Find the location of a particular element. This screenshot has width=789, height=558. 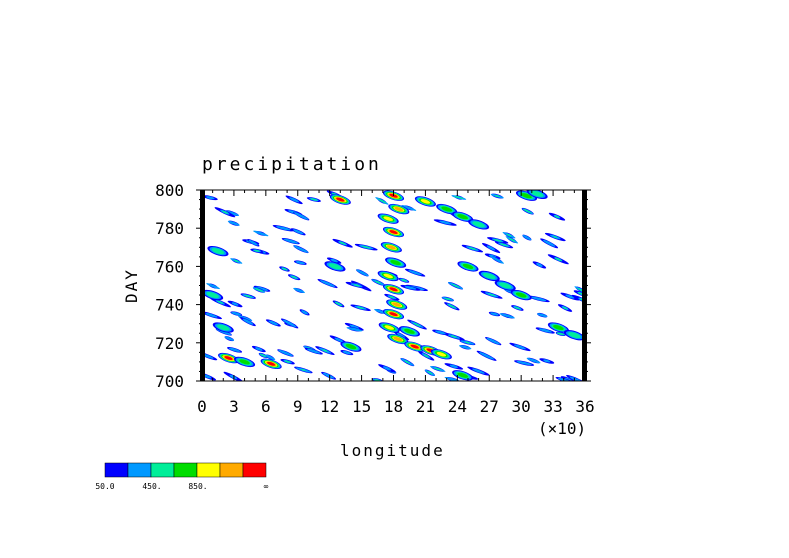

x-tick-label: 18 is located at coordinates (393, 406).